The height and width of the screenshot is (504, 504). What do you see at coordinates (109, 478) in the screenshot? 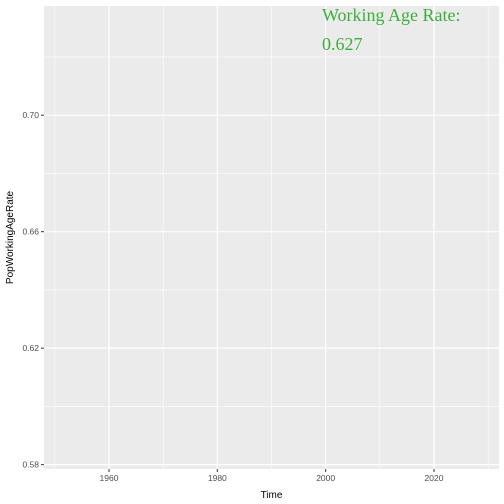
I see `x-tick-label: 1960` at bounding box center [109, 478].